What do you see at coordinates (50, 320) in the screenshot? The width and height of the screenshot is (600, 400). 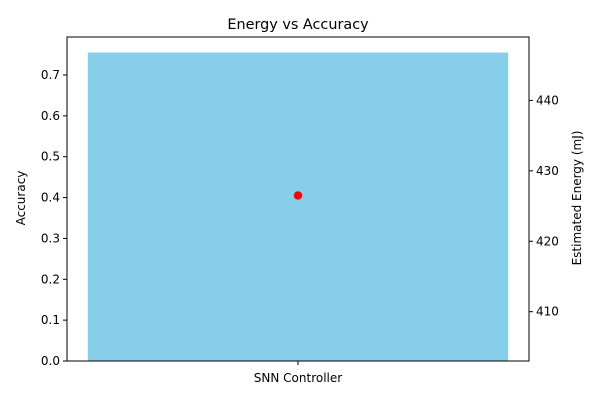 I see `y-left-tick-label: 0.1` at bounding box center [50, 320].